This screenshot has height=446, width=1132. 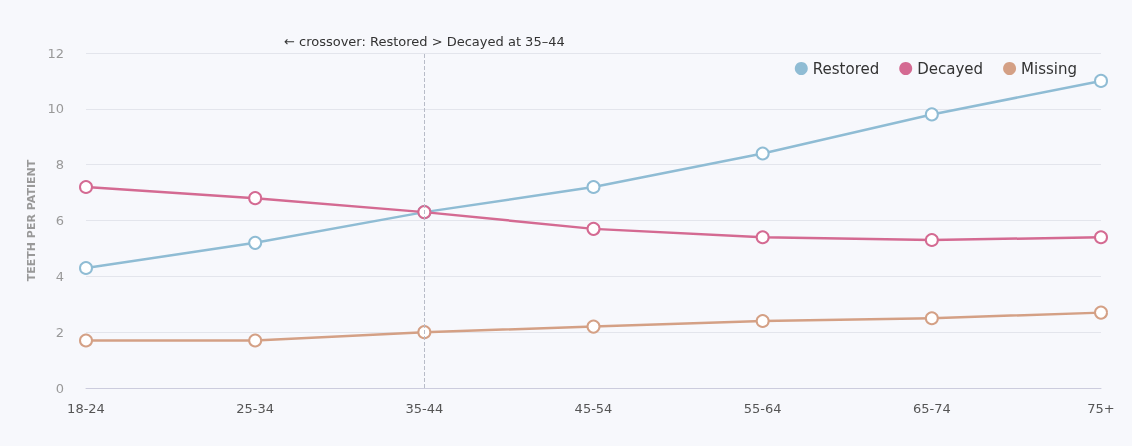 What do you see at coordinates (1049, 68) in the screenshot?
I see `legend-label: Missing` at bounding box center [1049, 68].